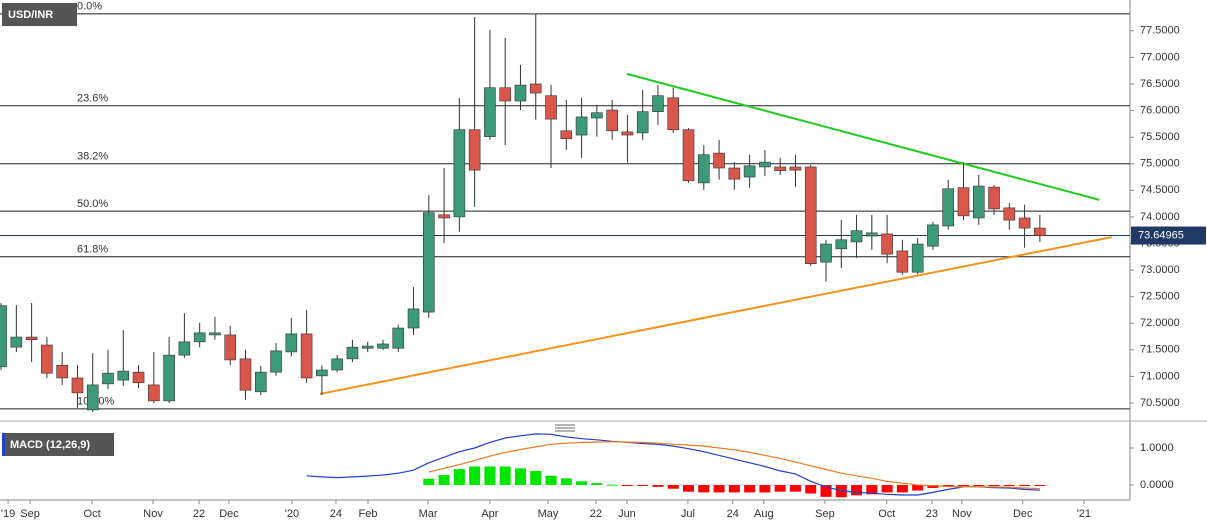 The height and width of the screenshot is (526, 1207). What do you see at coordinates (1160, 190) in the screenshot?
I see `y-tick-label: 74.5000` at bounding box center [1160, 190].